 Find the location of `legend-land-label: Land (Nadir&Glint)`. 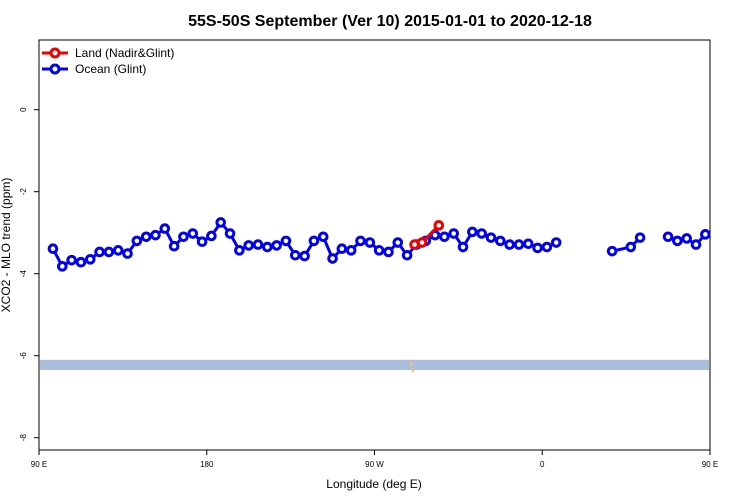

legend-land-label: Land (Nadir&Glint) is located at coordinates (124, 53).